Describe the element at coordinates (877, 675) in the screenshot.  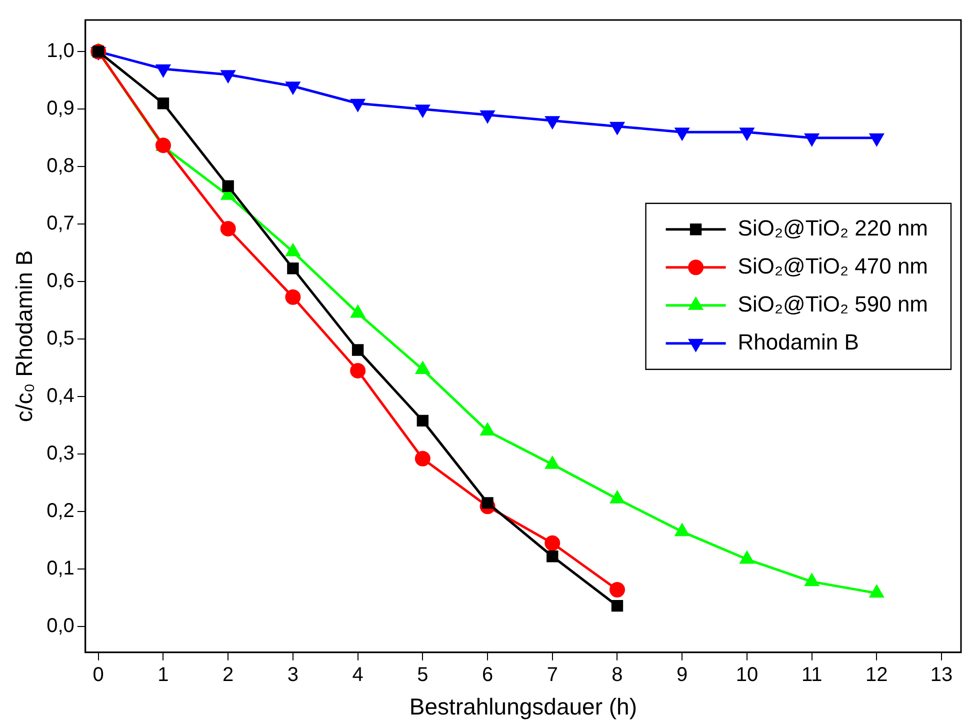
I see `x-tick-label: 12` at that location.